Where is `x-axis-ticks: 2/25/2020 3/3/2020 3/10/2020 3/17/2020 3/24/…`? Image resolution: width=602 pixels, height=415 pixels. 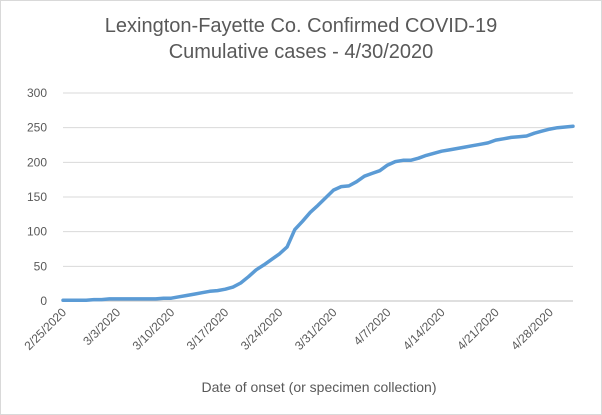 x-axis-ticks: 2/25/2020 3/3/2020 3/10/2020 3/17/2020 3/24/… is located at coordinates (288, 329).